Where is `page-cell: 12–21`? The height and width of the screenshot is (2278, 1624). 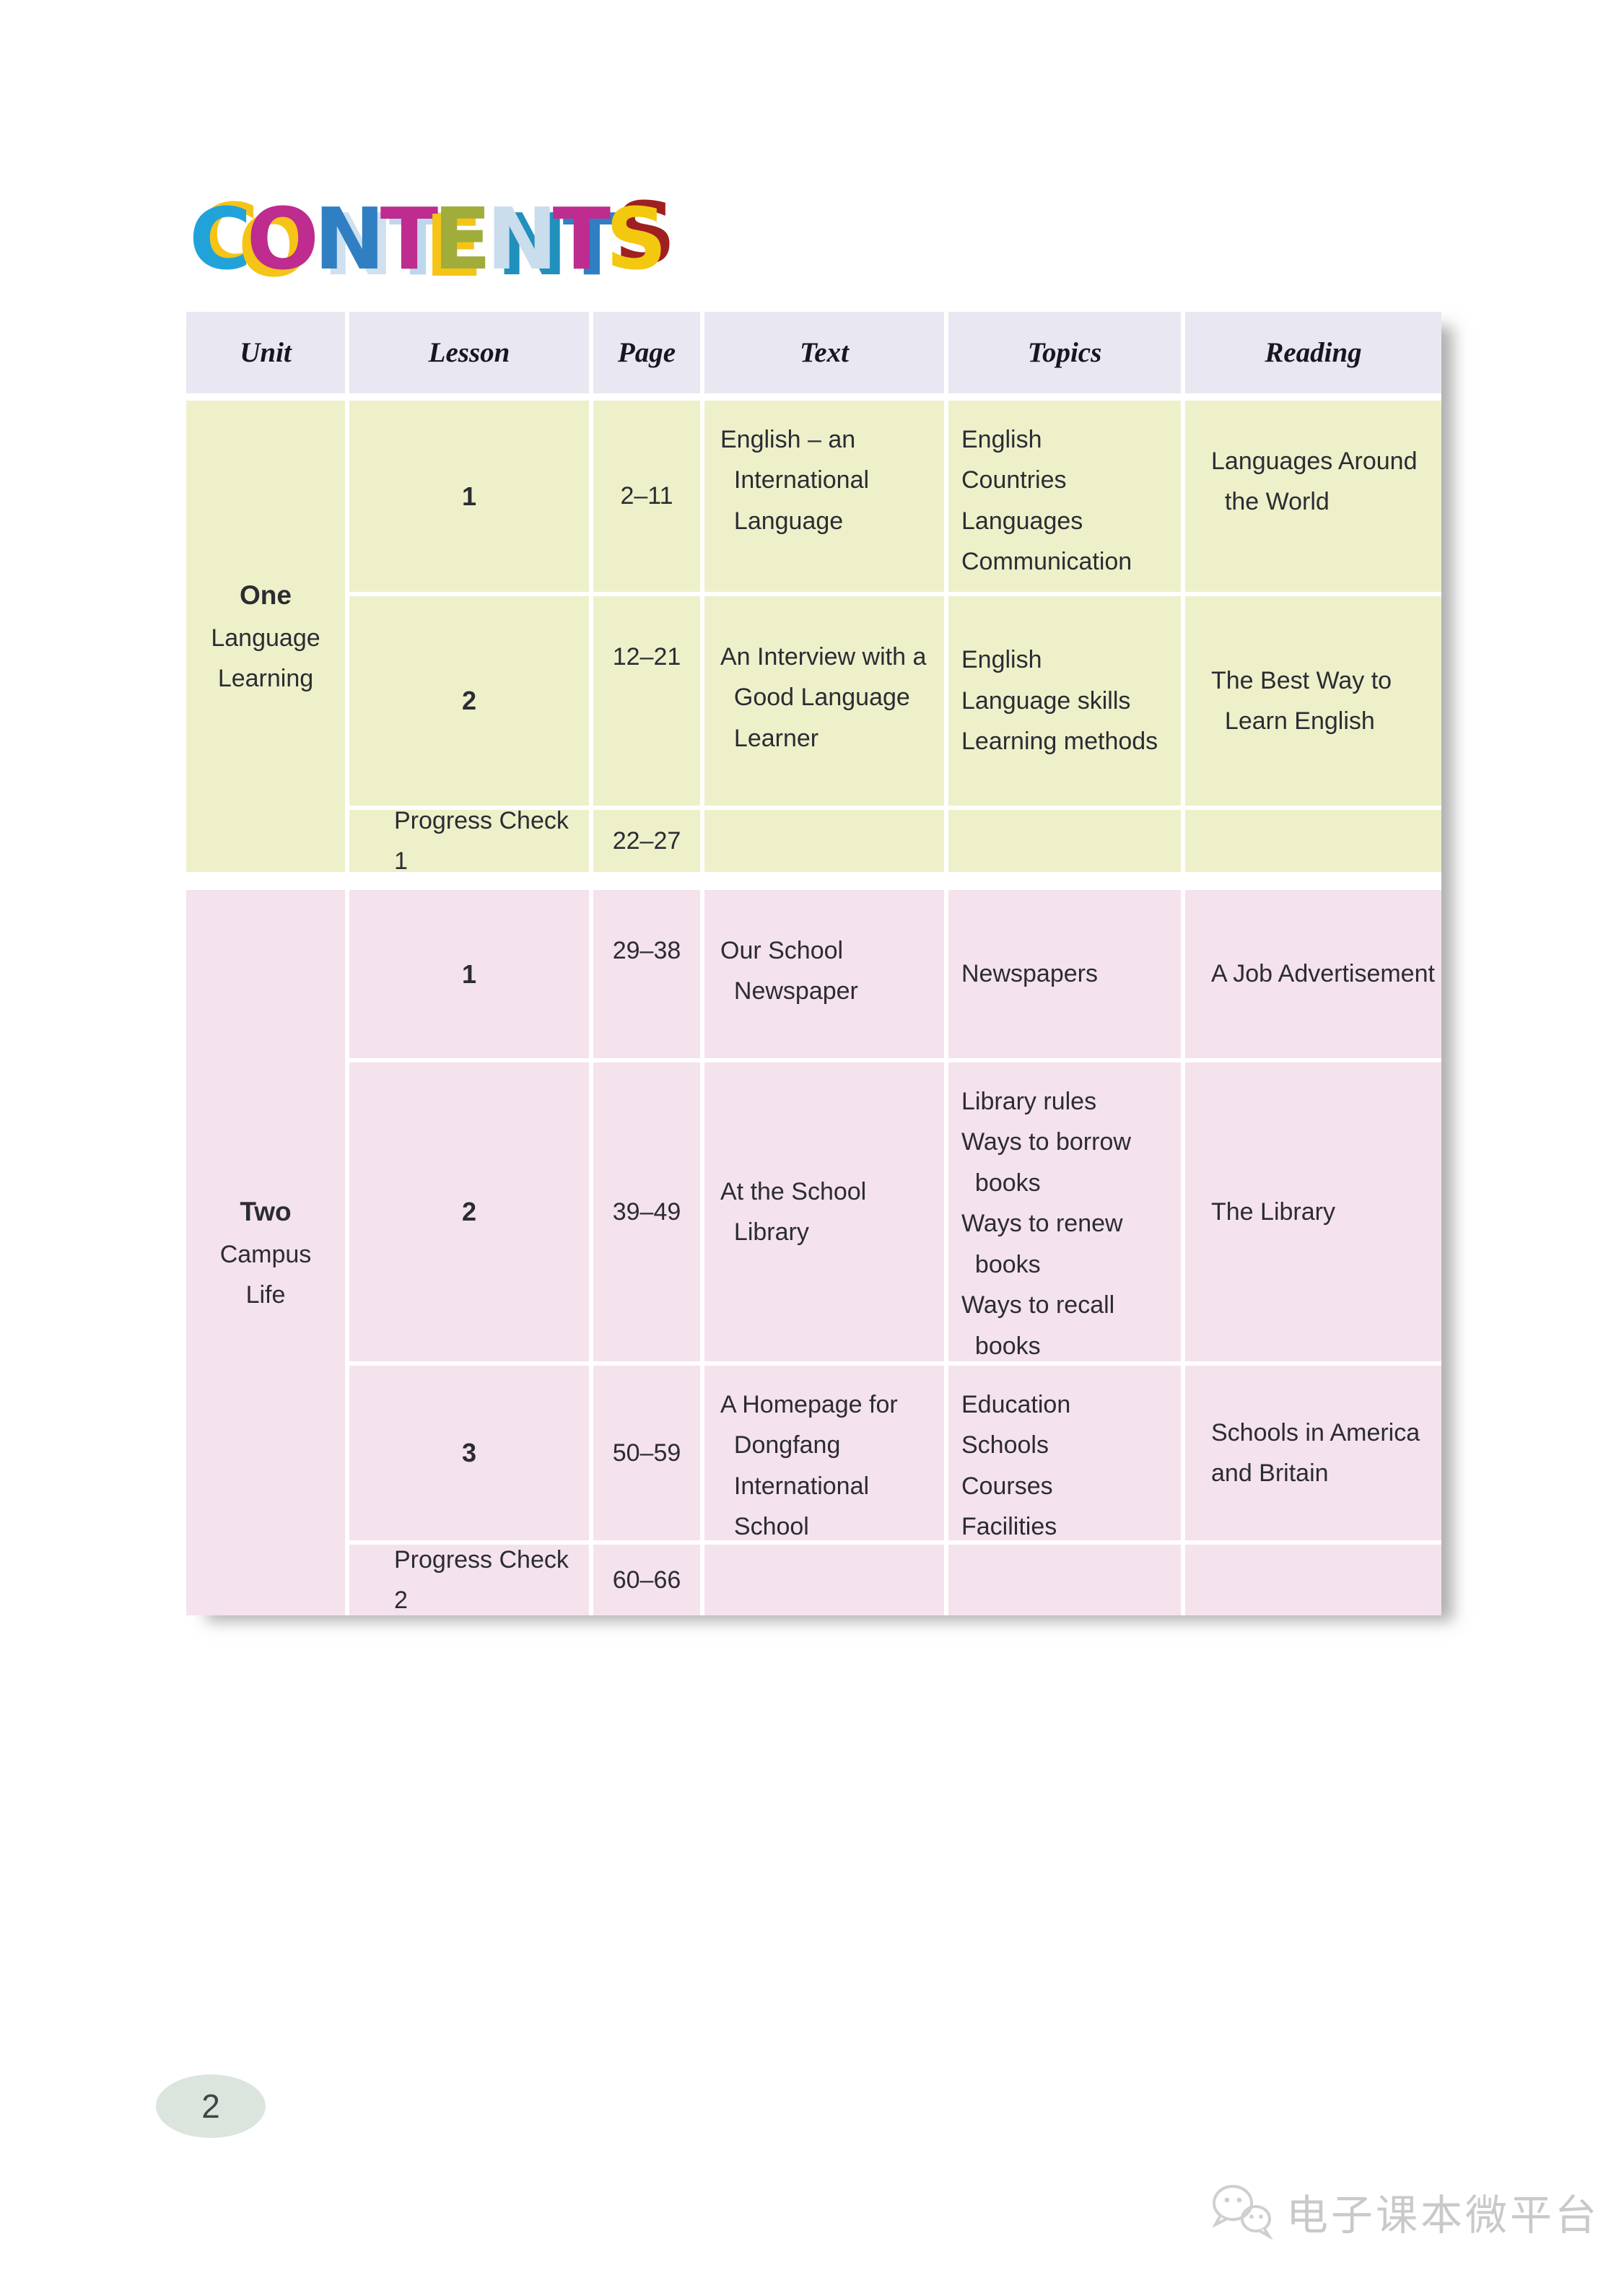 page-cell: 12–21 is located at coordinates (646, 701).